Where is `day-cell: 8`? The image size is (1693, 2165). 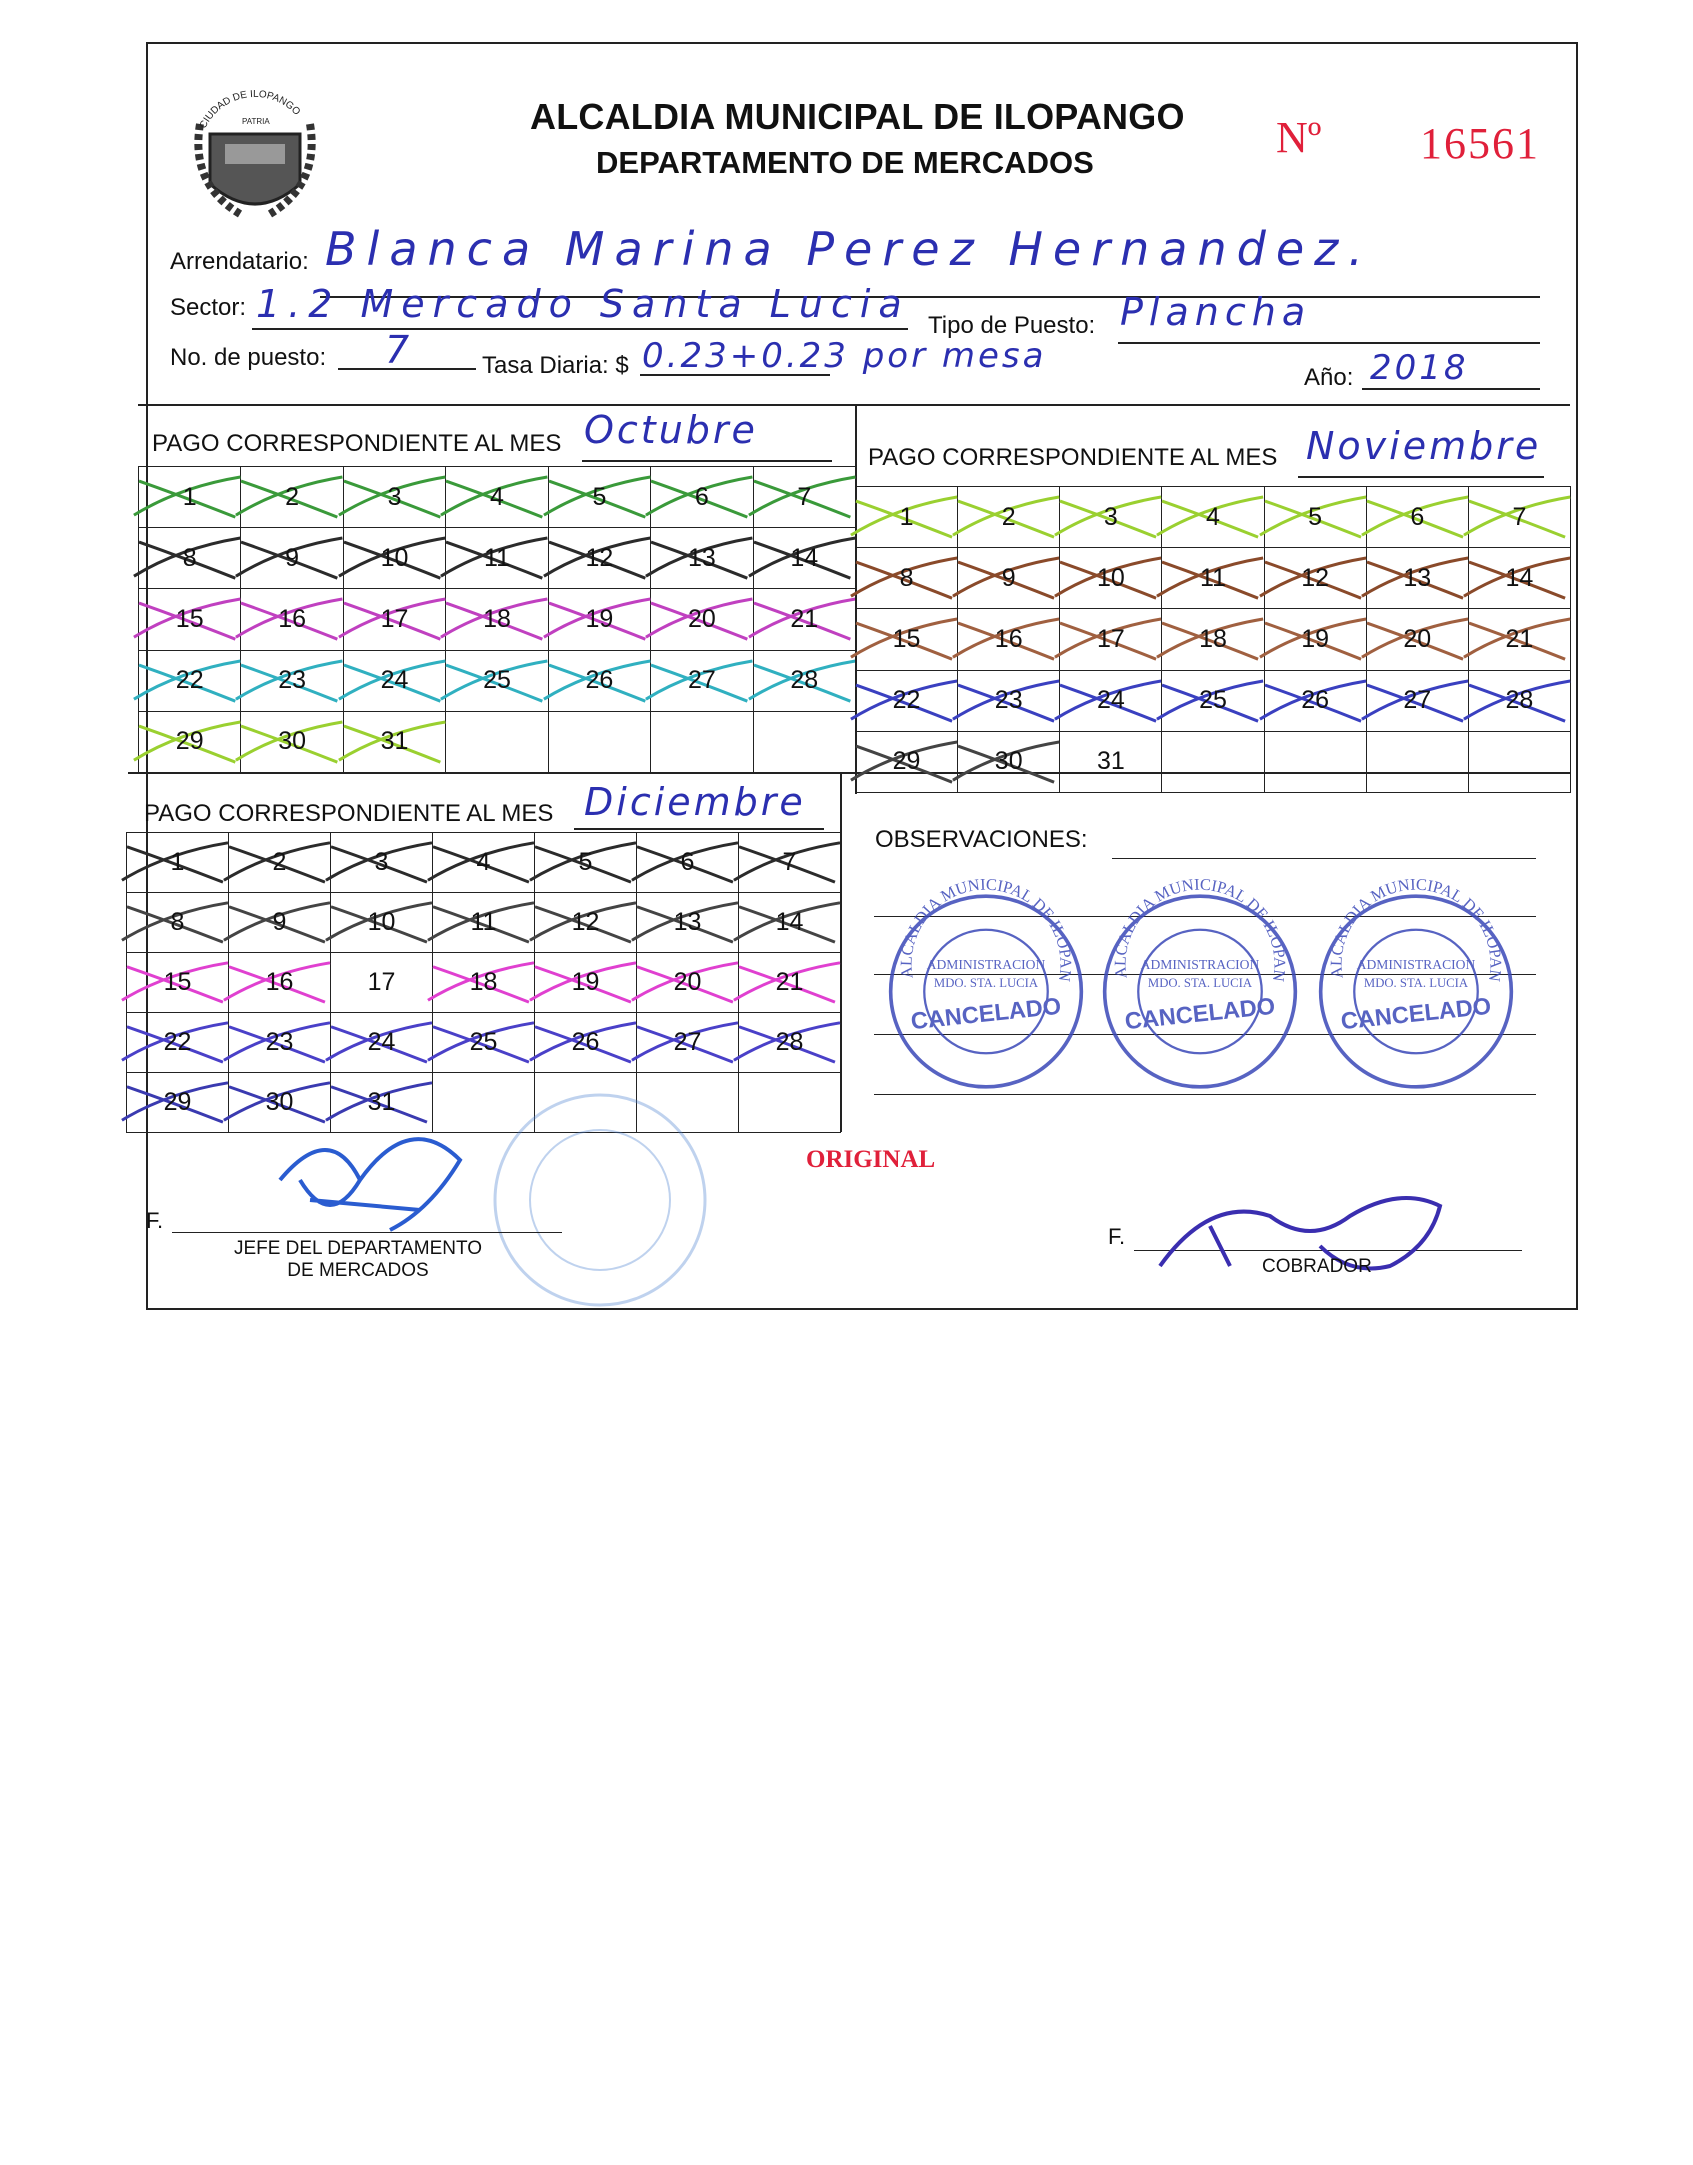
day-cell: 8 is located at coordinates (187, 559).